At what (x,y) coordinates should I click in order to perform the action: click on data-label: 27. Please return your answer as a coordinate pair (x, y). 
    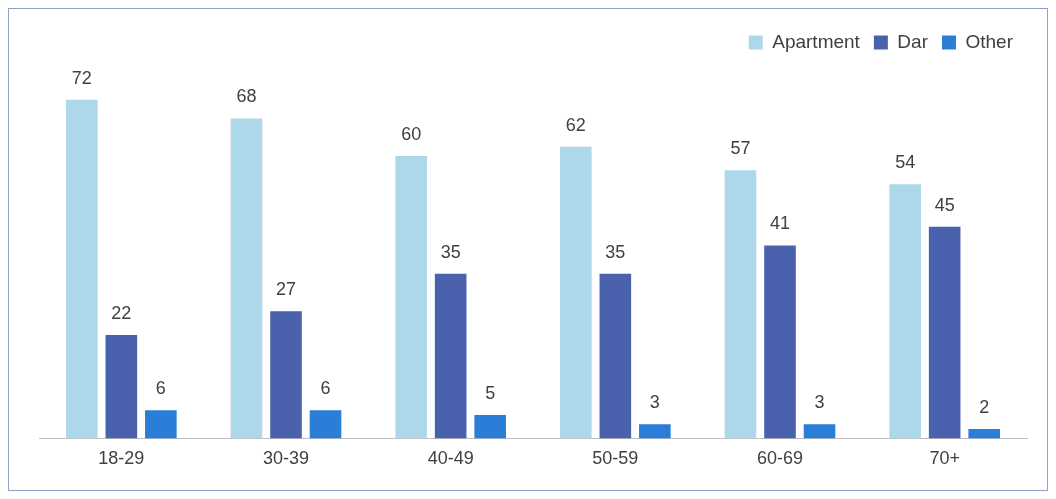
    Looking at the image, I should click on (286, 289).